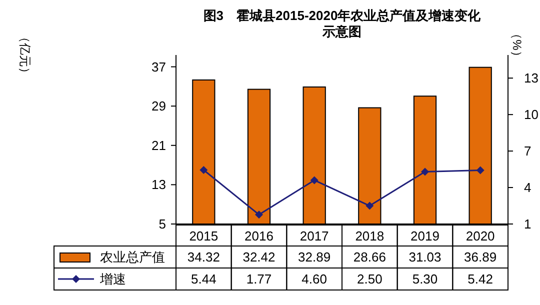 This screenshot has height=305, width=540. I want to click on data-label: 1.77, so click(259, 279).